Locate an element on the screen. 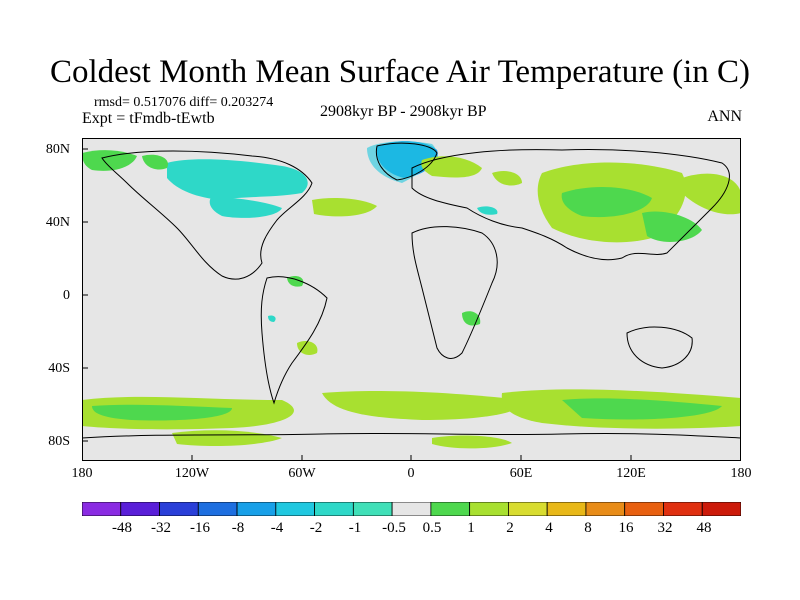  x-tick-label: 0 is located at coordinates (411, 473).